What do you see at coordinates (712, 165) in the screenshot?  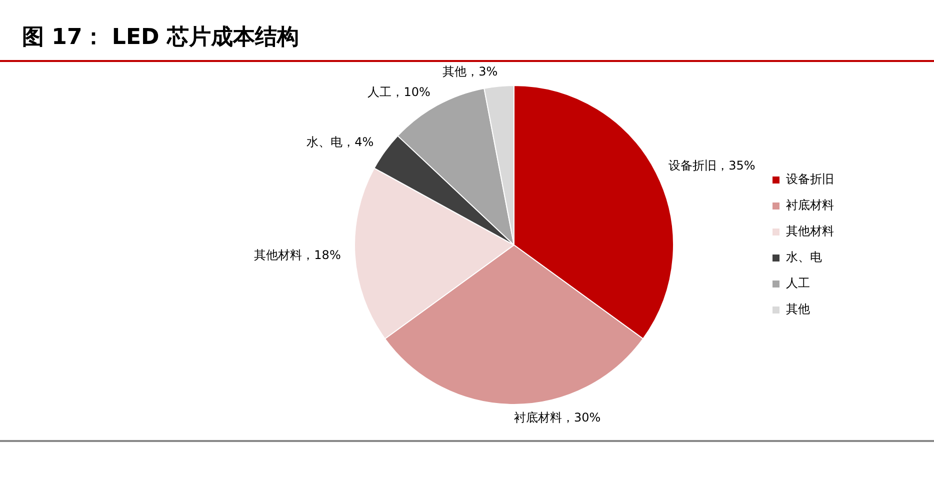 I see `data-label: 设备折旧，35%` at bounding box center [712, 165].